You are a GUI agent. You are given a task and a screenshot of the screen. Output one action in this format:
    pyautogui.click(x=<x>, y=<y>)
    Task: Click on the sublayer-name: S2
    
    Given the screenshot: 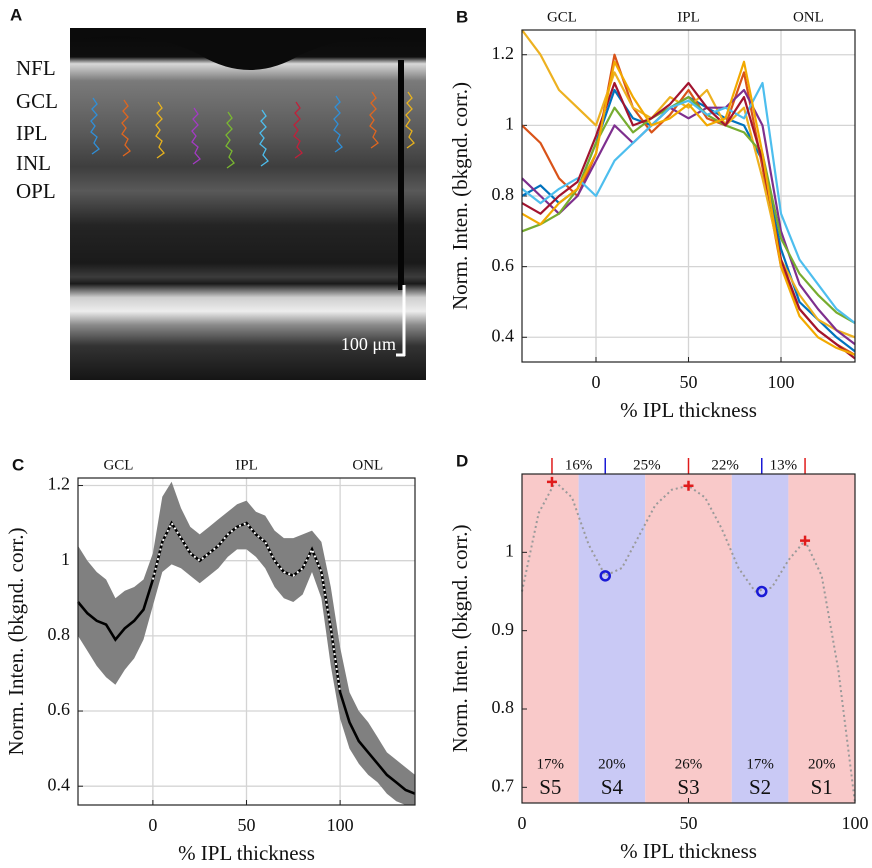 What is the action you would take?
    pyautogui.click(x=760, y=787)
    